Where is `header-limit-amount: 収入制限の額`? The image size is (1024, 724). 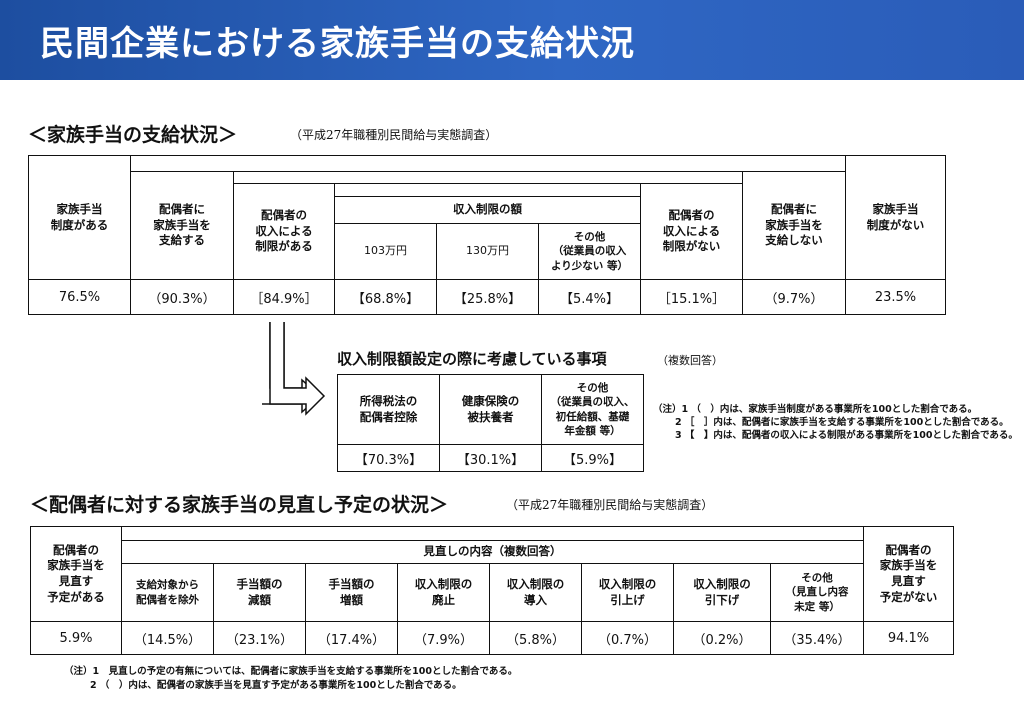
header-limit-amount: 収入制限の額 is located at coordinates (487, 210).